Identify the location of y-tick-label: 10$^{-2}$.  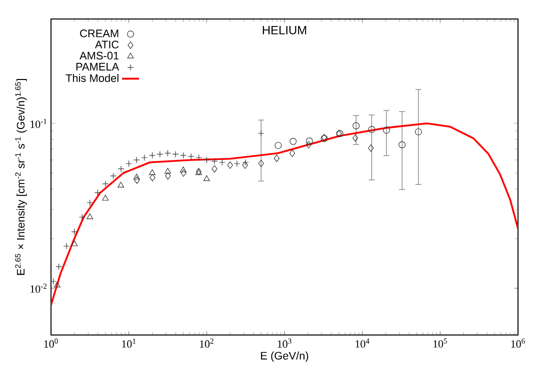
(38, 288).